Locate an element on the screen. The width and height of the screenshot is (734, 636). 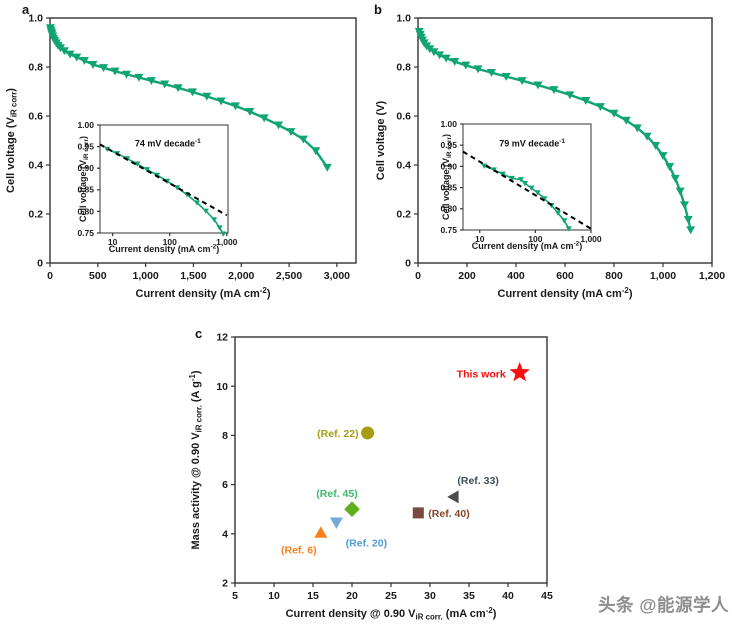
polarization-curve-b-line is located at coordinates (555, 131).